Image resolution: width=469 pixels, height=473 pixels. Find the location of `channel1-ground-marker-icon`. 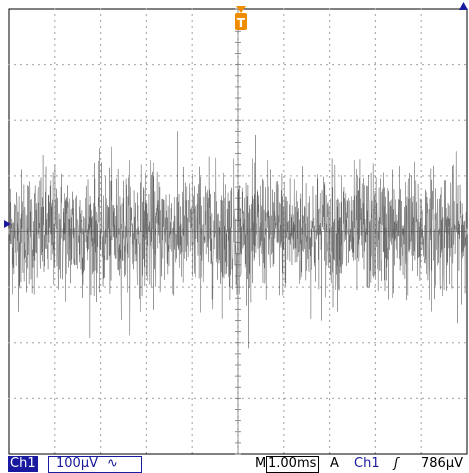

channel1-ground-marker-icon is located at coordinates (7, 224).